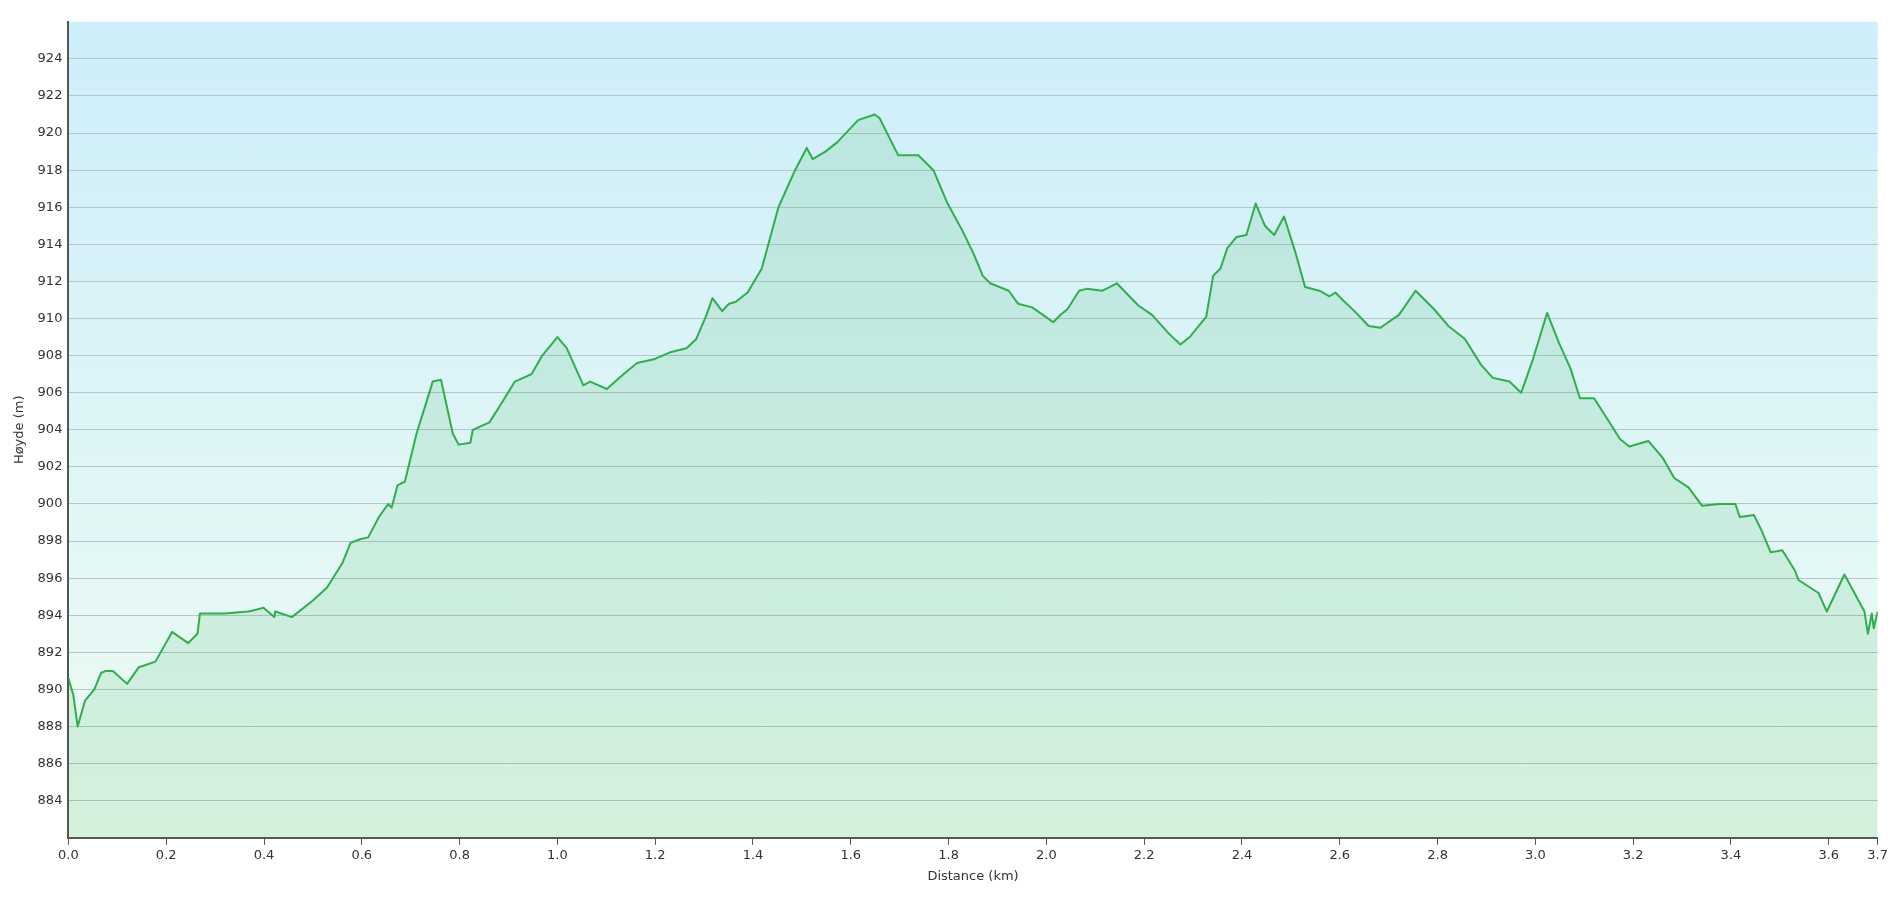 The width and height of the screenshot is (1899, 898). Describe the element at coordinates (50, 354) in the screenshot. I see `y-tick-label: 908` at that location.